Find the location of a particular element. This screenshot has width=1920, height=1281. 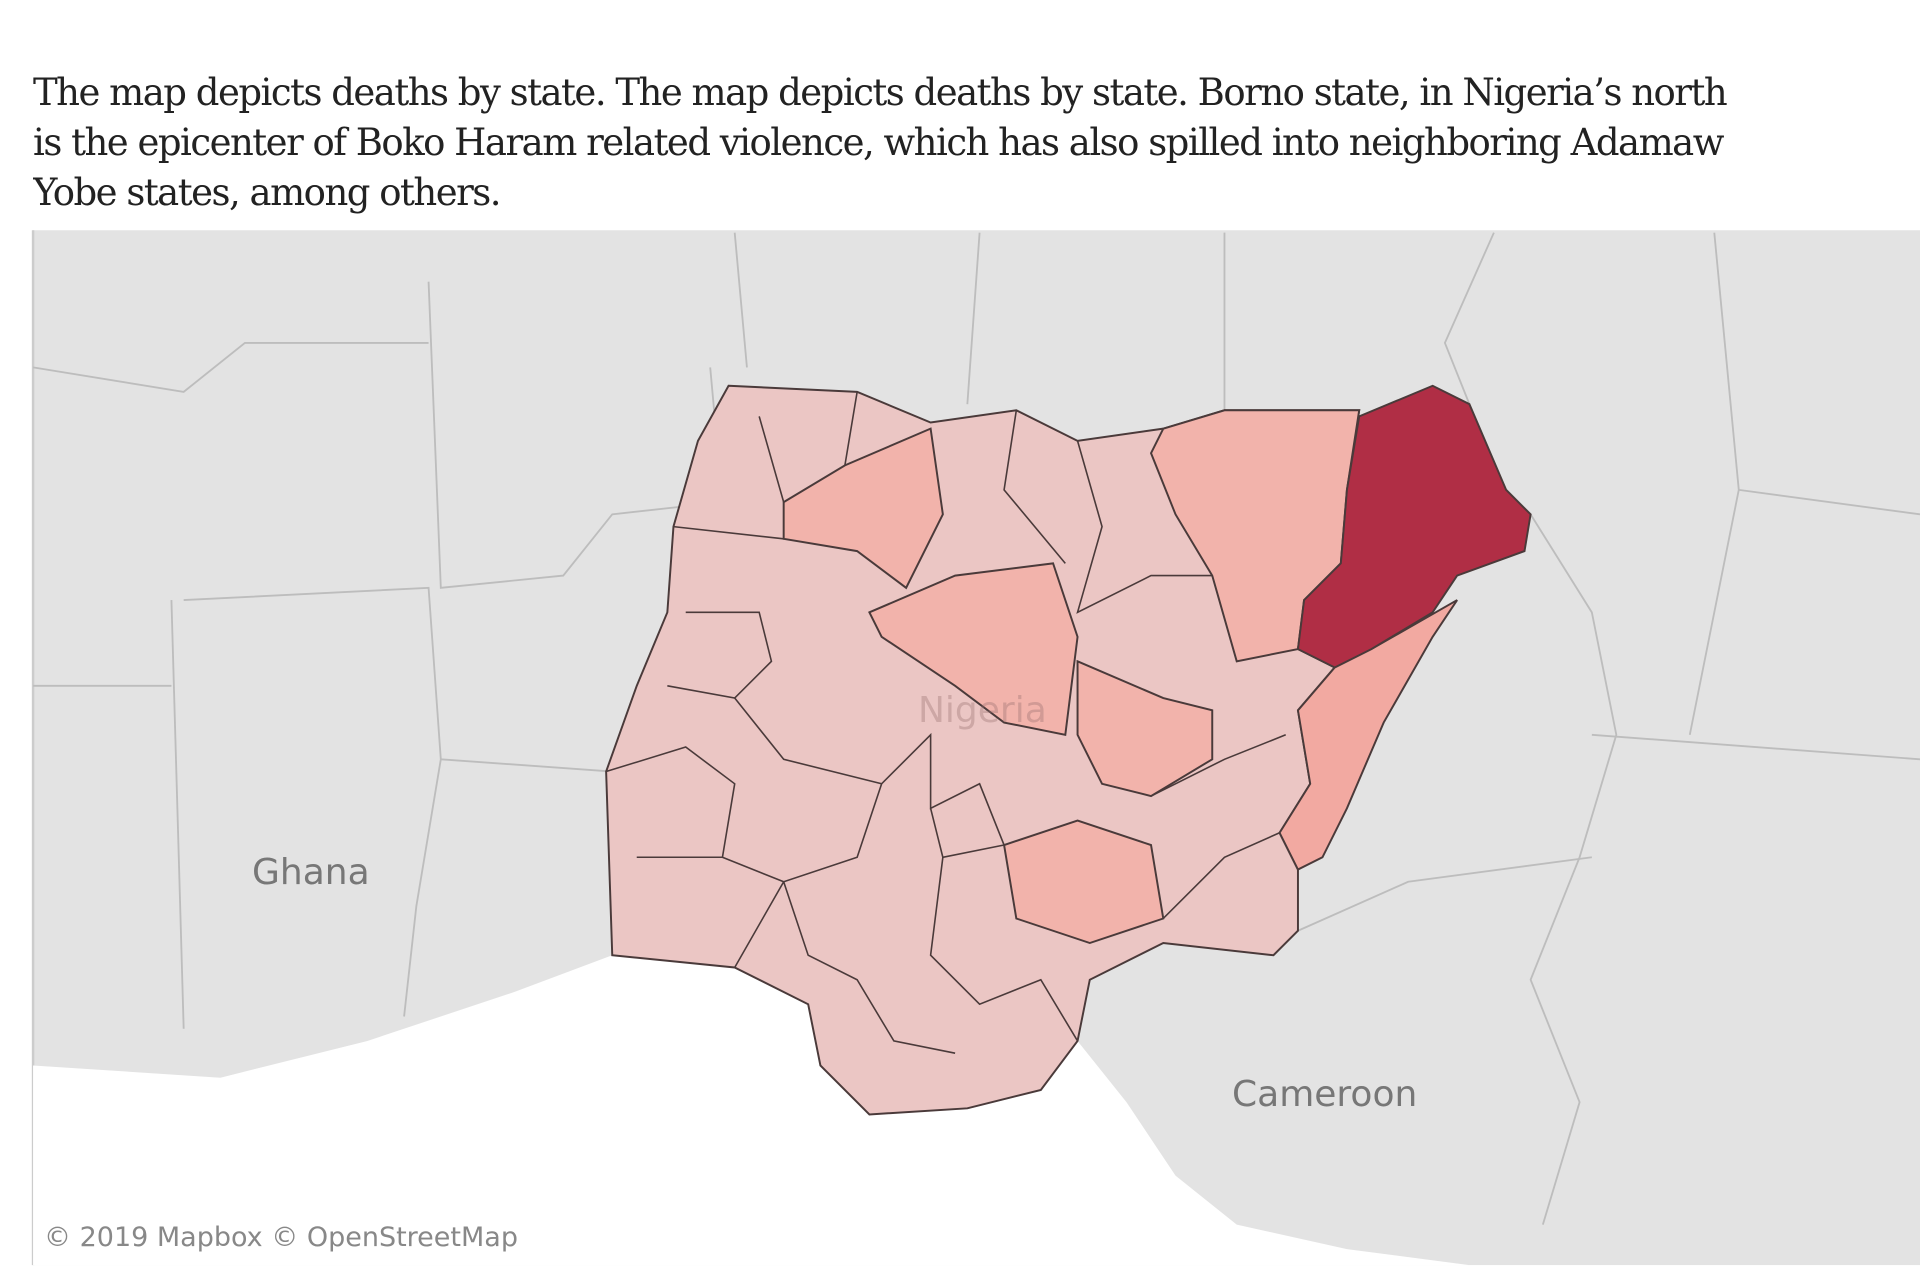

state-kaduna is located at coordinates (973, 649).